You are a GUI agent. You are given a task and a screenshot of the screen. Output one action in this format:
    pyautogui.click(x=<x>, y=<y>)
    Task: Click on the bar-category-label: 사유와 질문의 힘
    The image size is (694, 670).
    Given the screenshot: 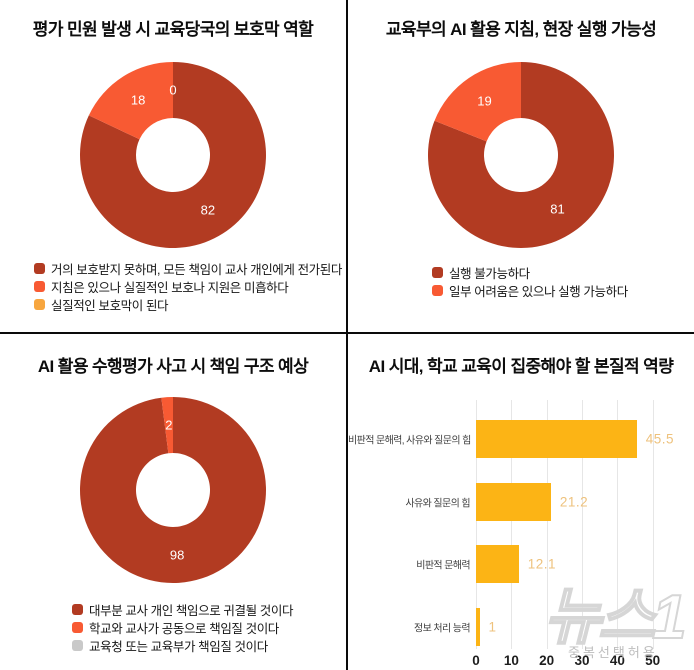 What is the action you would take?
    pyautogui.click(x=437, y=503)
    